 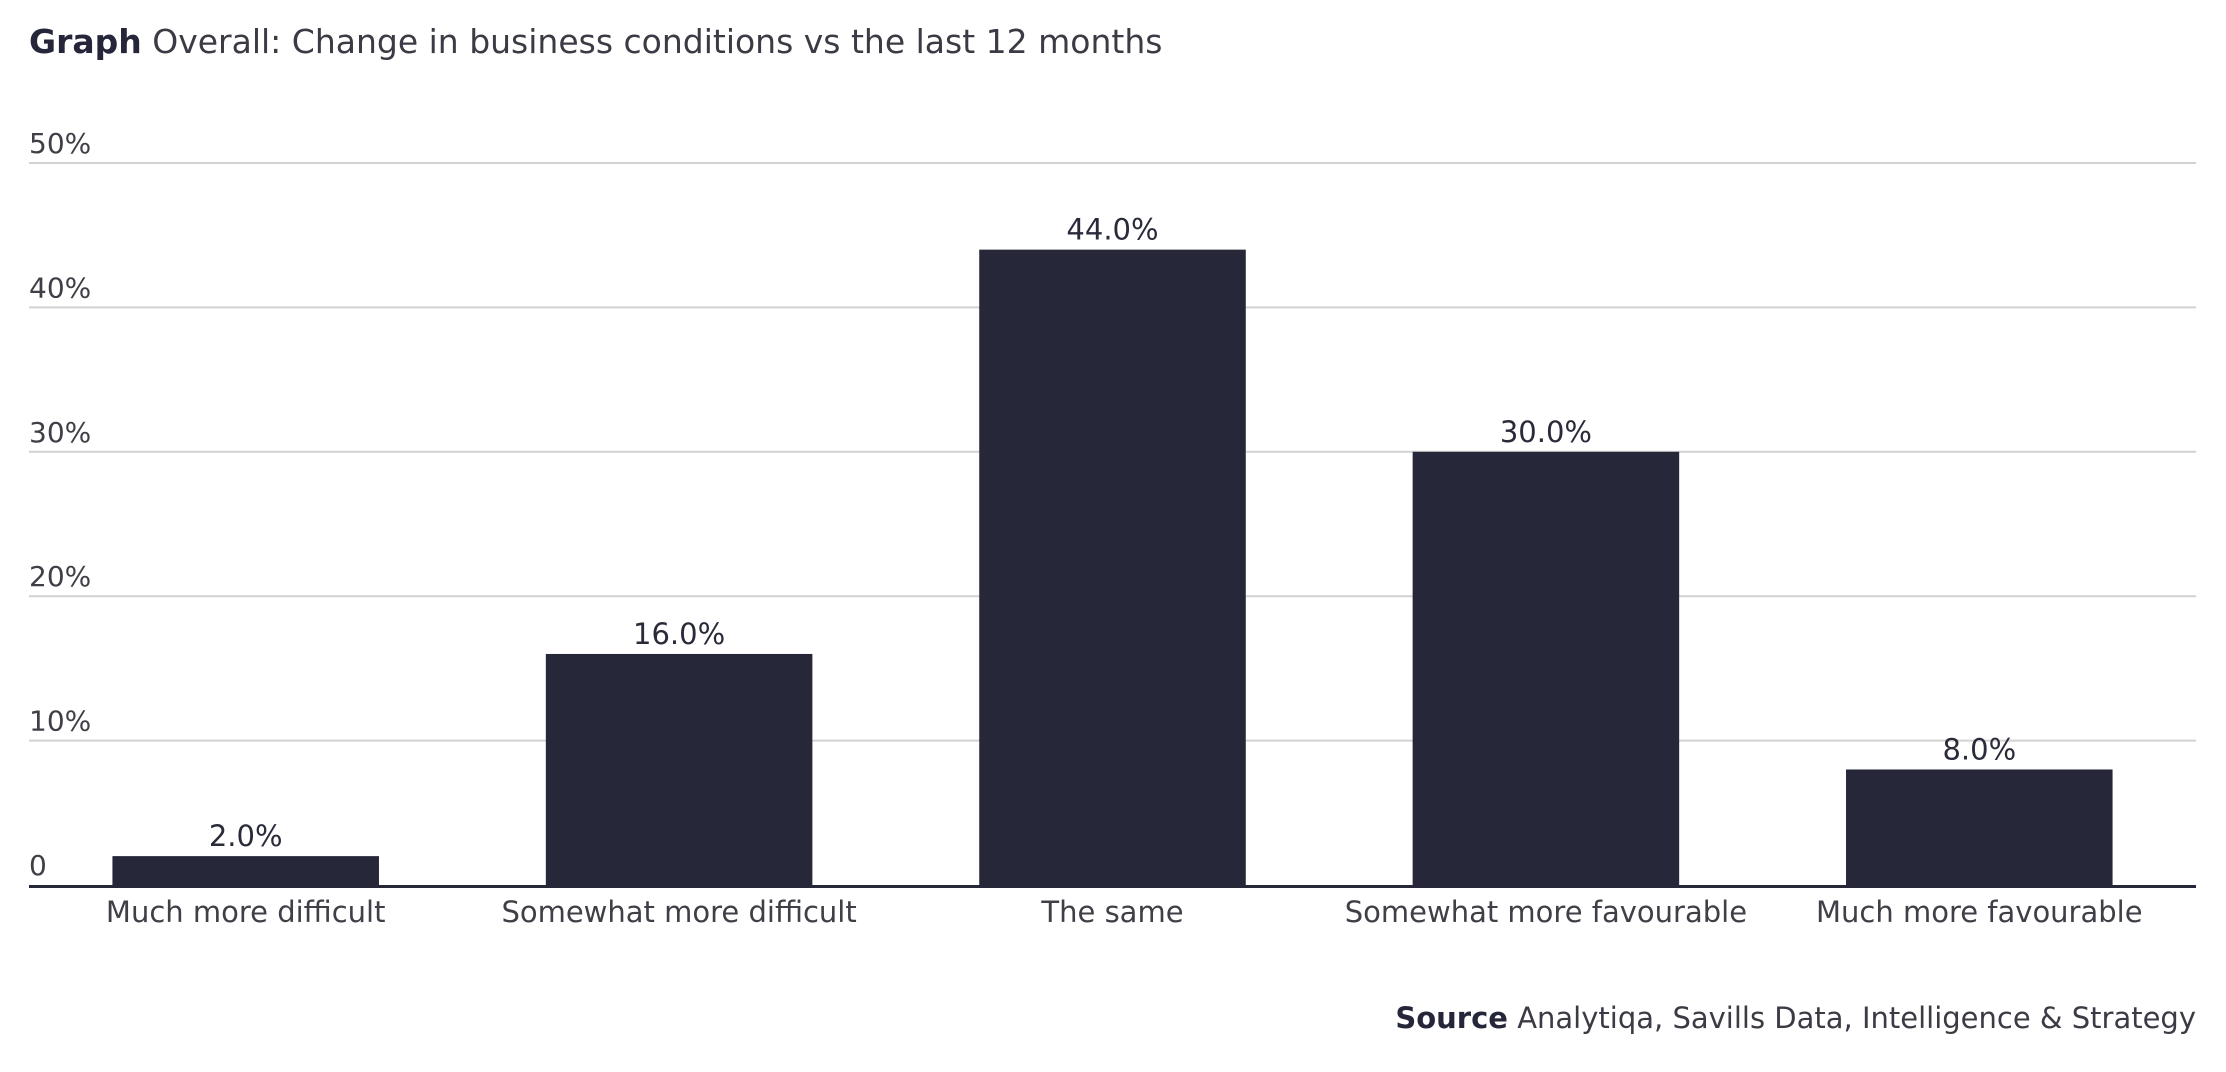 I want to click on x-category-label: Somewhat more favourable, so click(x=1546, y=912).